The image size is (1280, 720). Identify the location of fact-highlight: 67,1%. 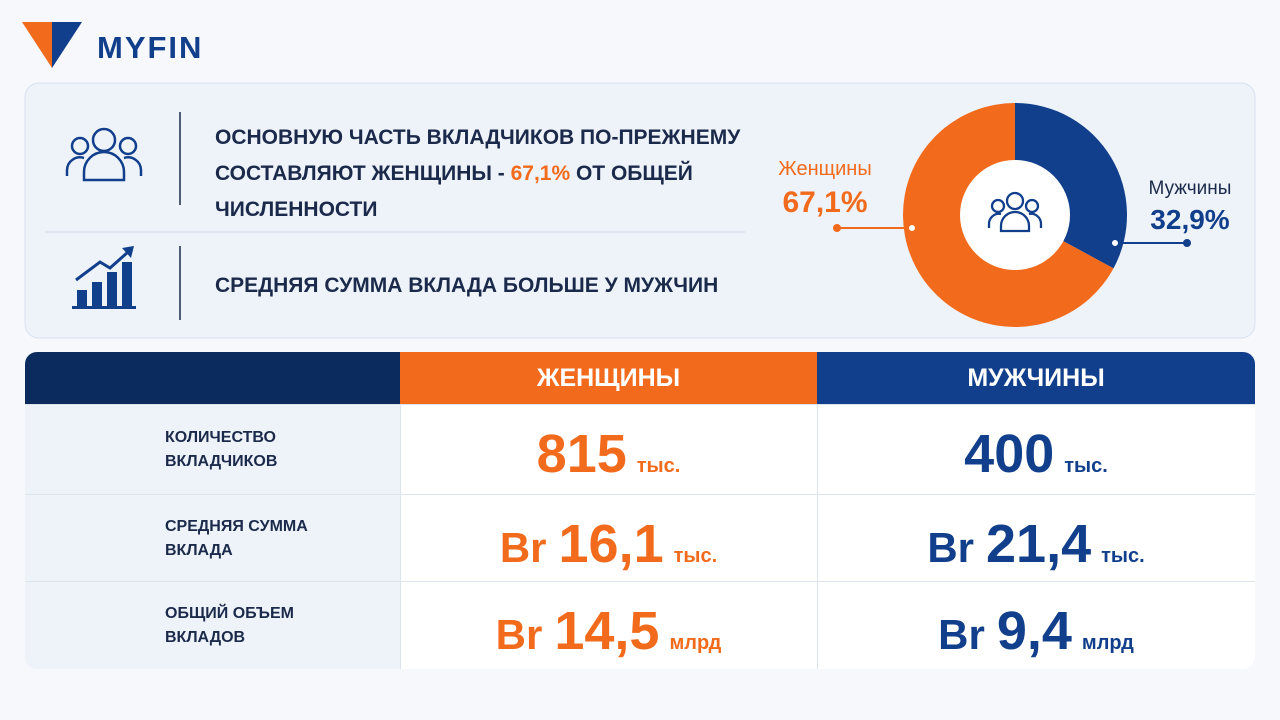
(540, 173).